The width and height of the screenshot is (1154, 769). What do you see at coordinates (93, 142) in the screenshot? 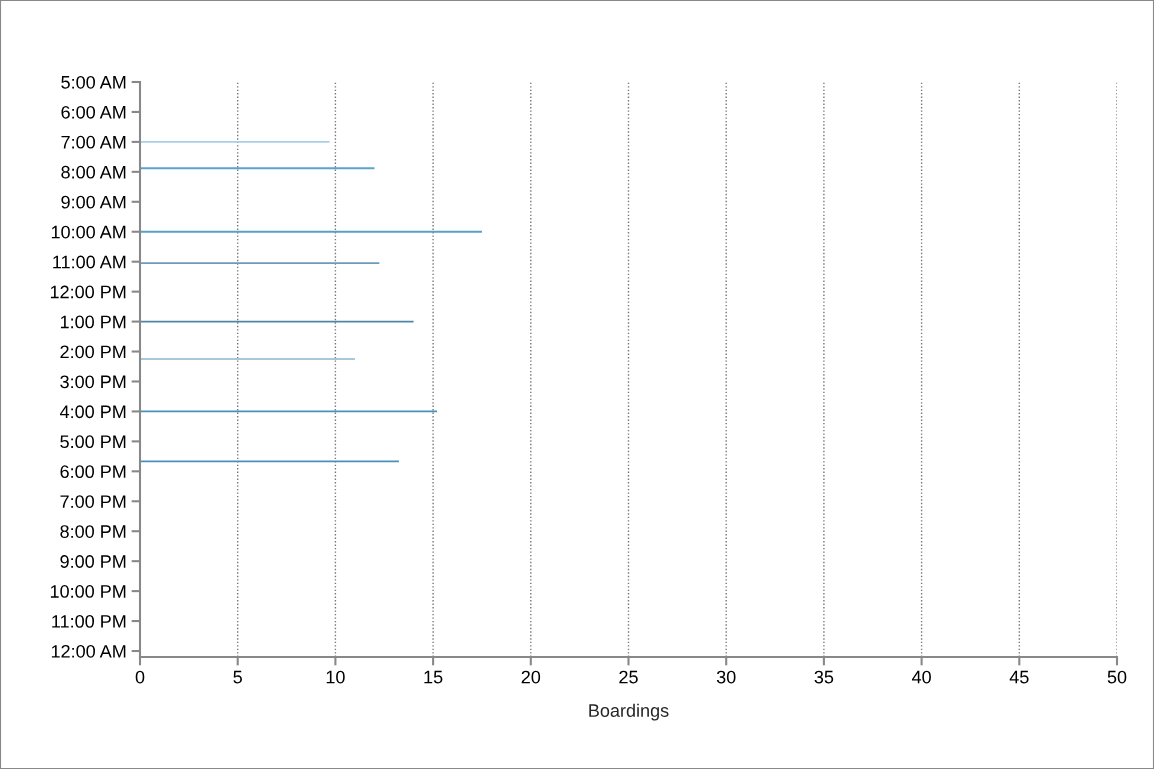
I see `y-tick-label: 7:00 AM` at bounding box center [93, 142].